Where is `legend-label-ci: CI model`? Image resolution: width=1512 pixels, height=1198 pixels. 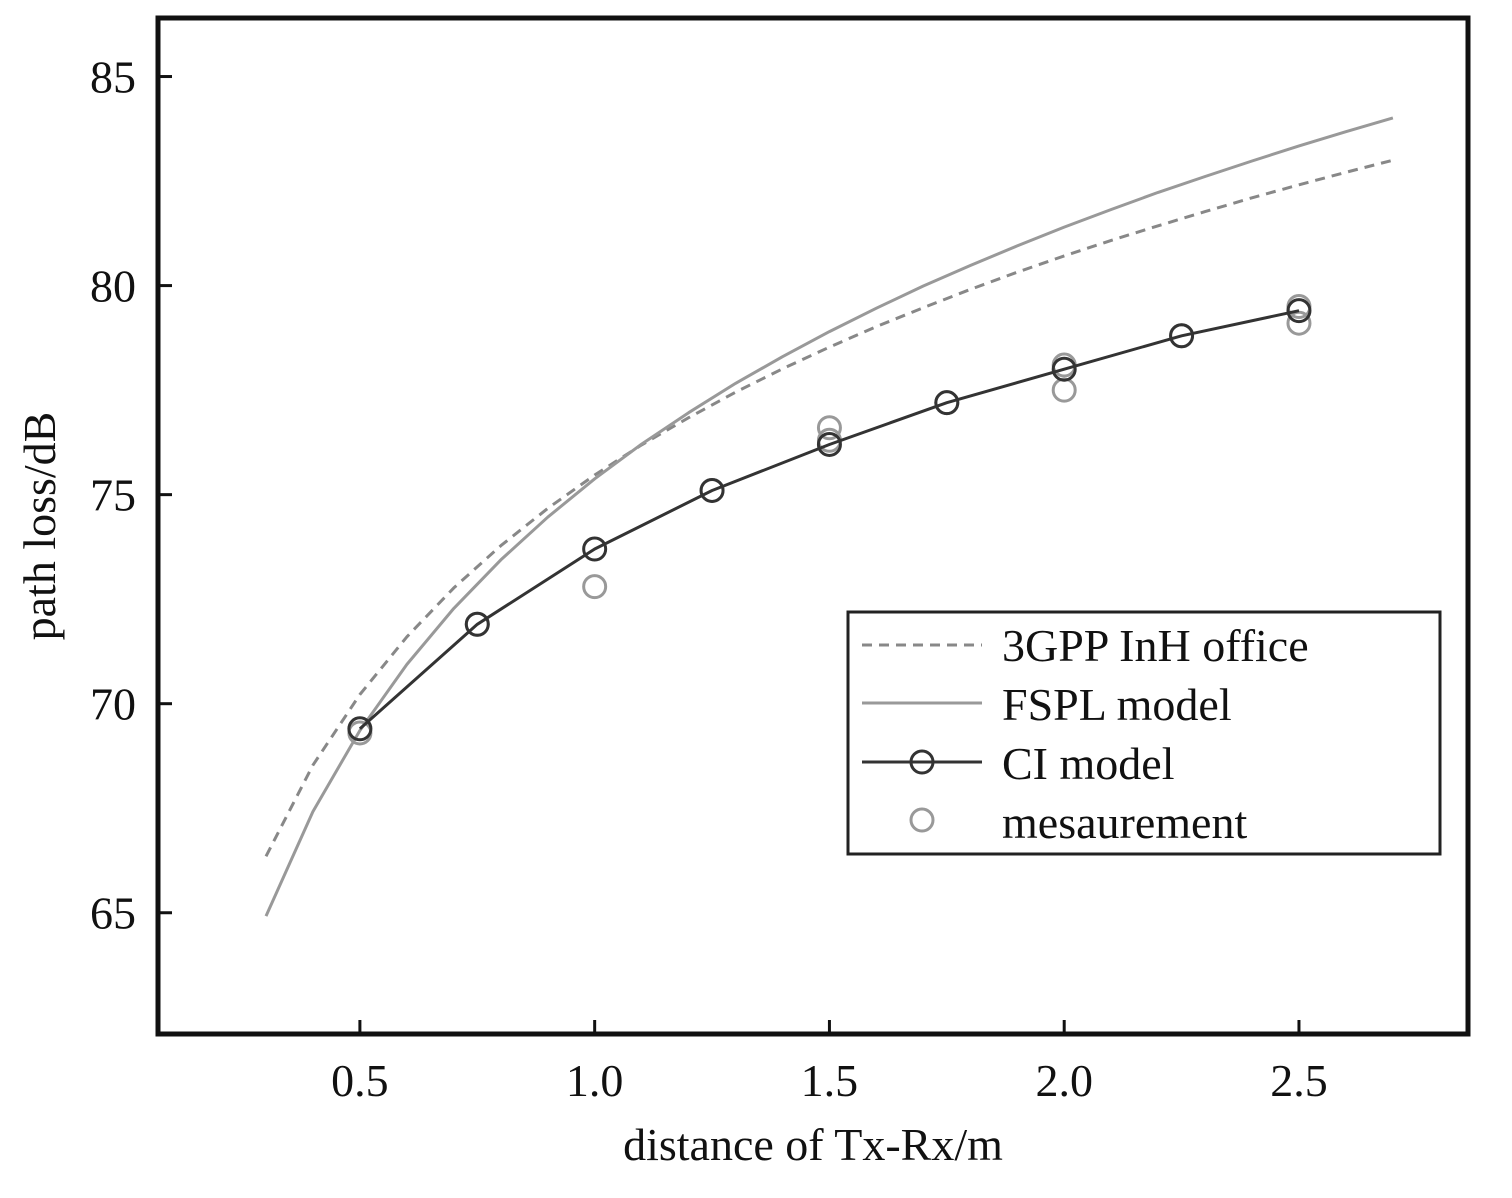
legend-label-ci: CI model is located at coordinates (1088, 763).